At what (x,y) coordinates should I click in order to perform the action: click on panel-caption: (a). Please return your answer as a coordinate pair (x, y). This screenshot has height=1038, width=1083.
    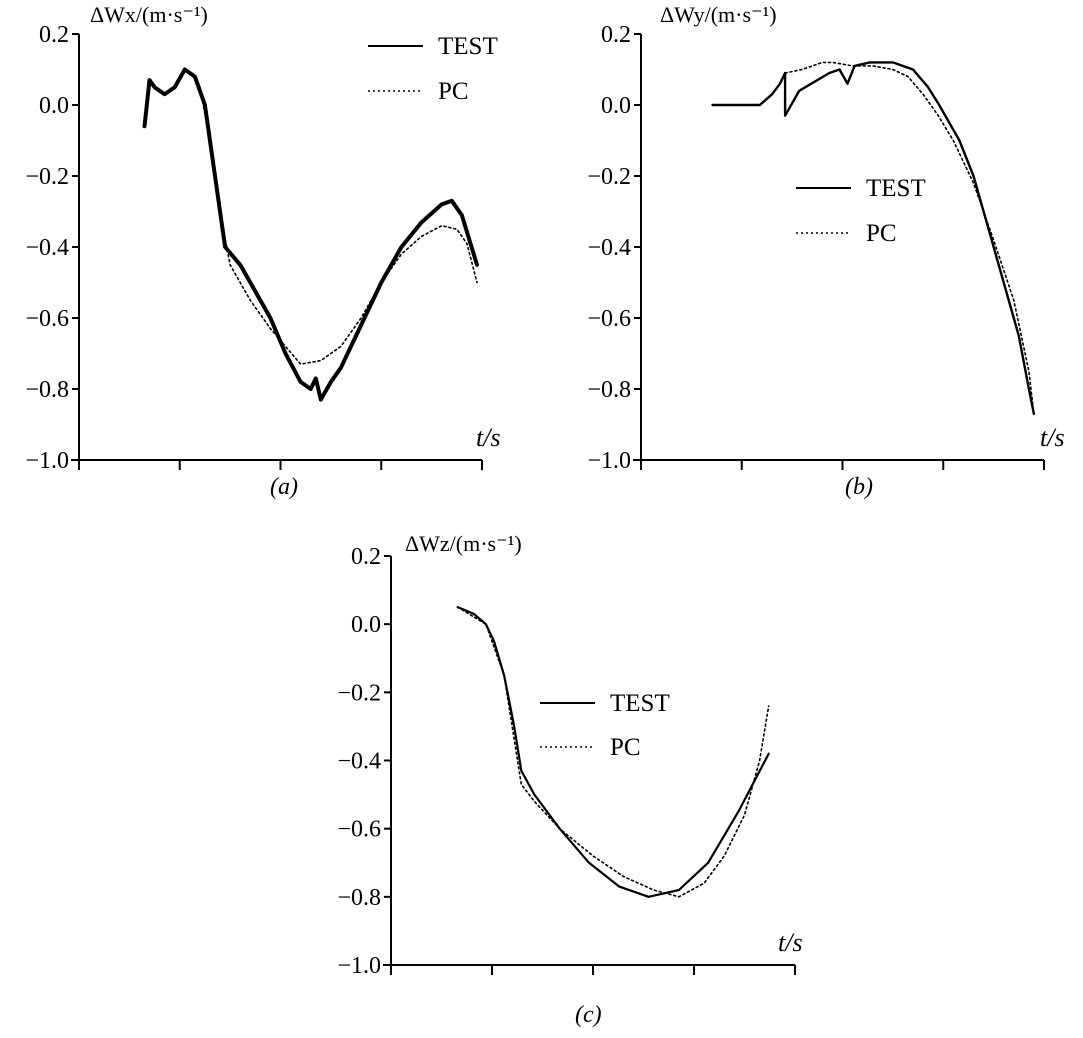
    Looking at the image, I should click on (284, 487).